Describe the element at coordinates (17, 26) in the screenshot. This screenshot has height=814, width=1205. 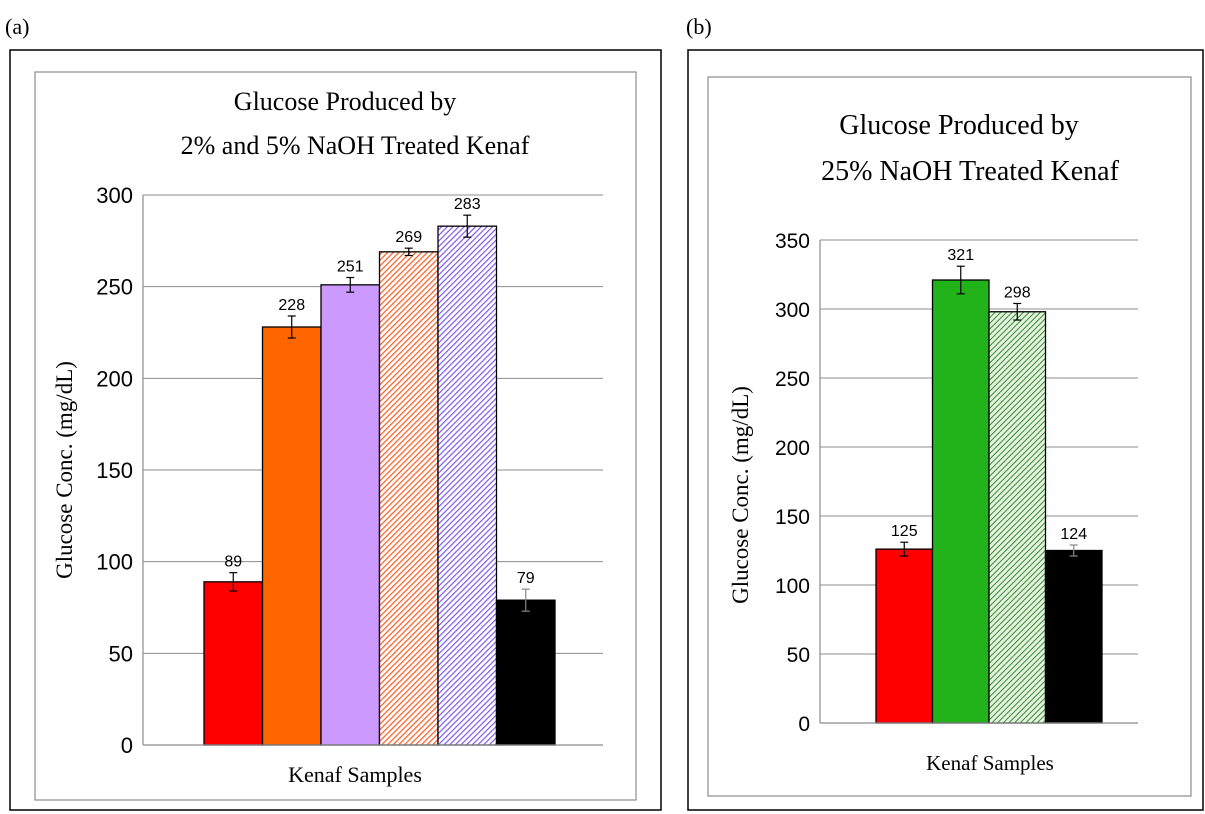
I see `panel-a-label: (a)` at that location.